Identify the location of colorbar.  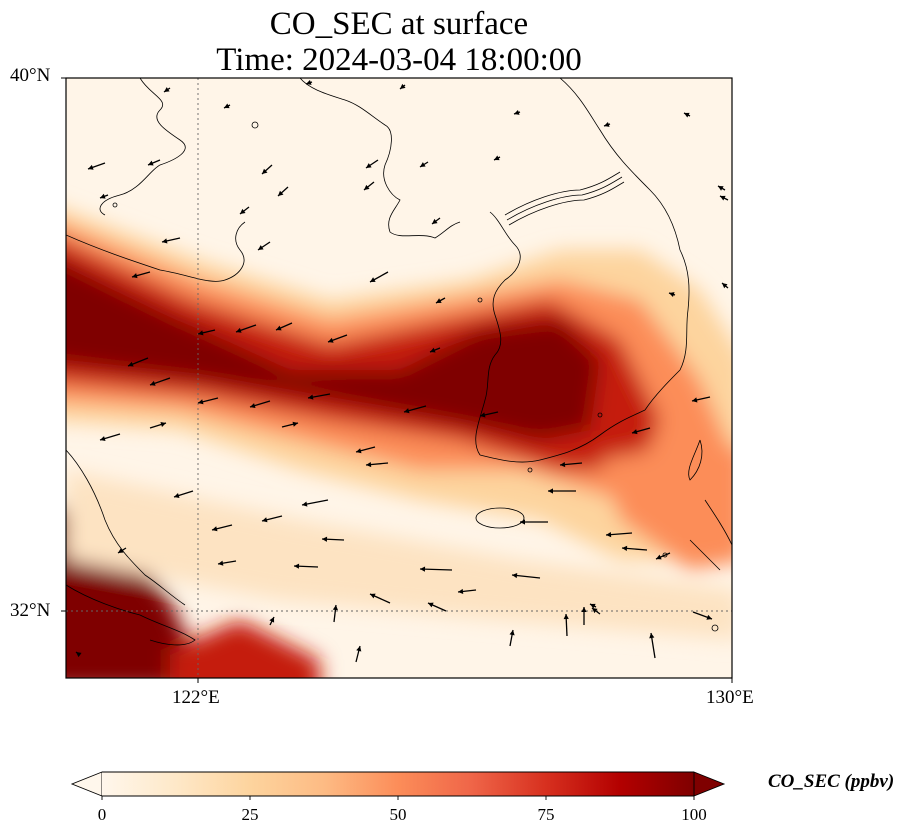
(398, 785).